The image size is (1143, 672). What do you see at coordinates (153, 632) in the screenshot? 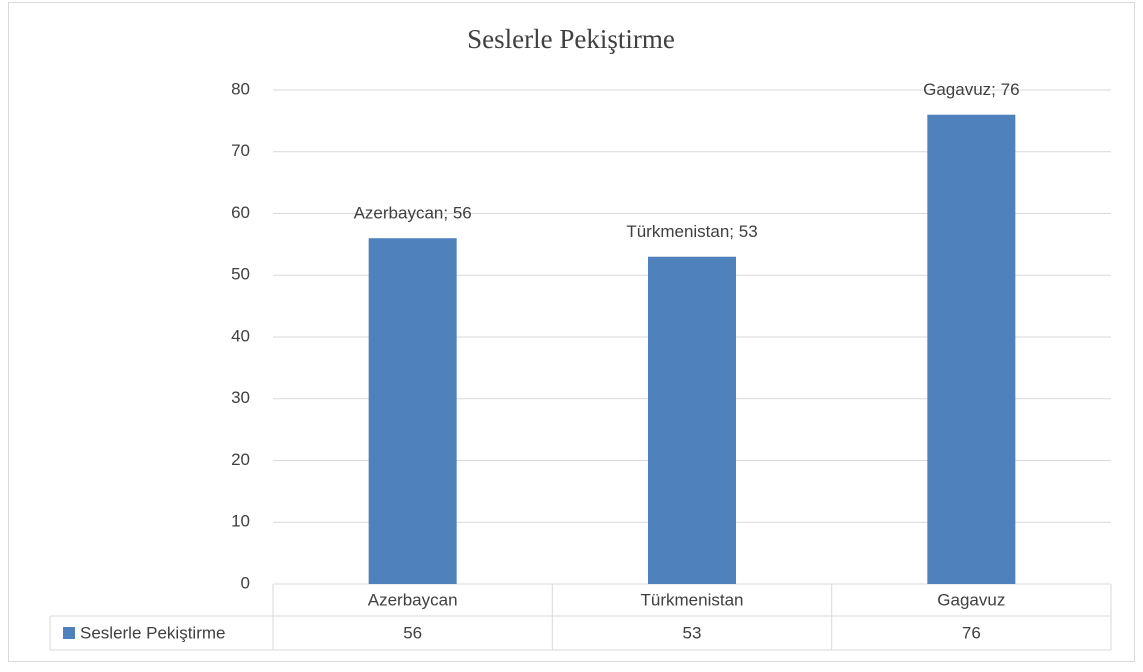
I see `legend-label: Seslerle Pekiştirme` at bounding box center [153, 632].